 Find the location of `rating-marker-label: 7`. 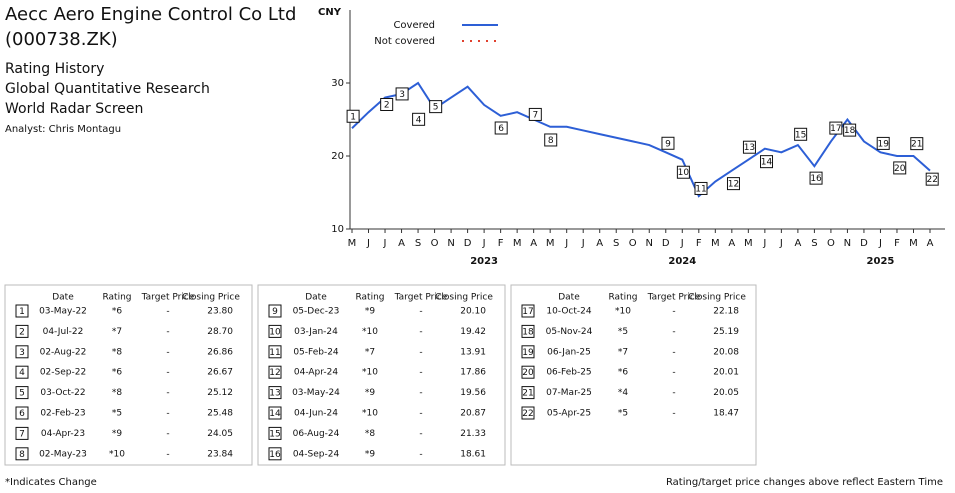

rating-marker-label: 7 is located at coordinates (535, 115).